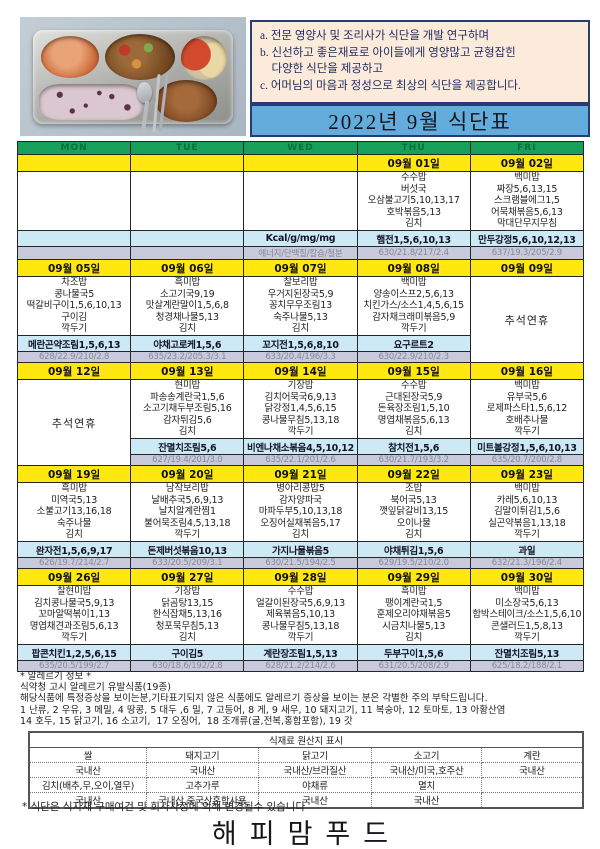 This screenshot has width=600, height=849. I want to click on menu-item: 팽이계란국1,5, so click(414, 603).